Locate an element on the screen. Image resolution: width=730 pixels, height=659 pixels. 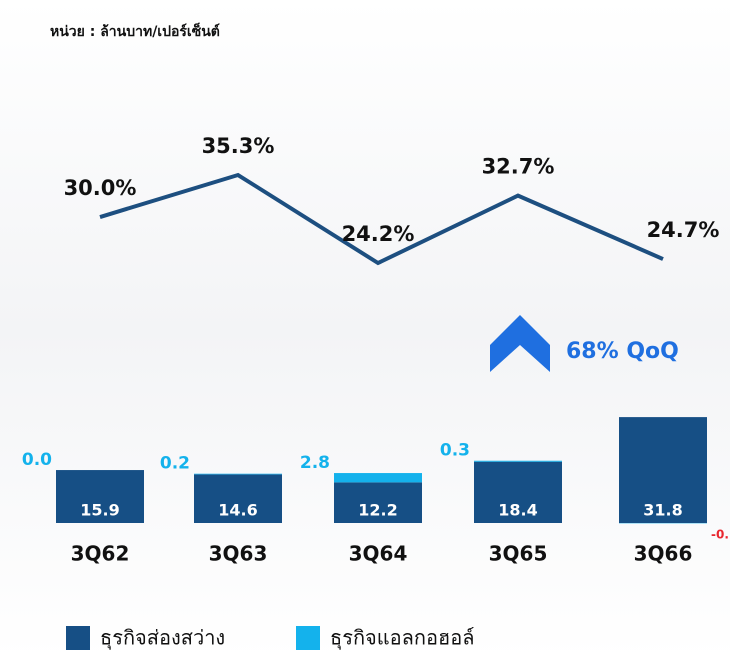
line-value-label: 30.0% is located at coordinates (100, 188).